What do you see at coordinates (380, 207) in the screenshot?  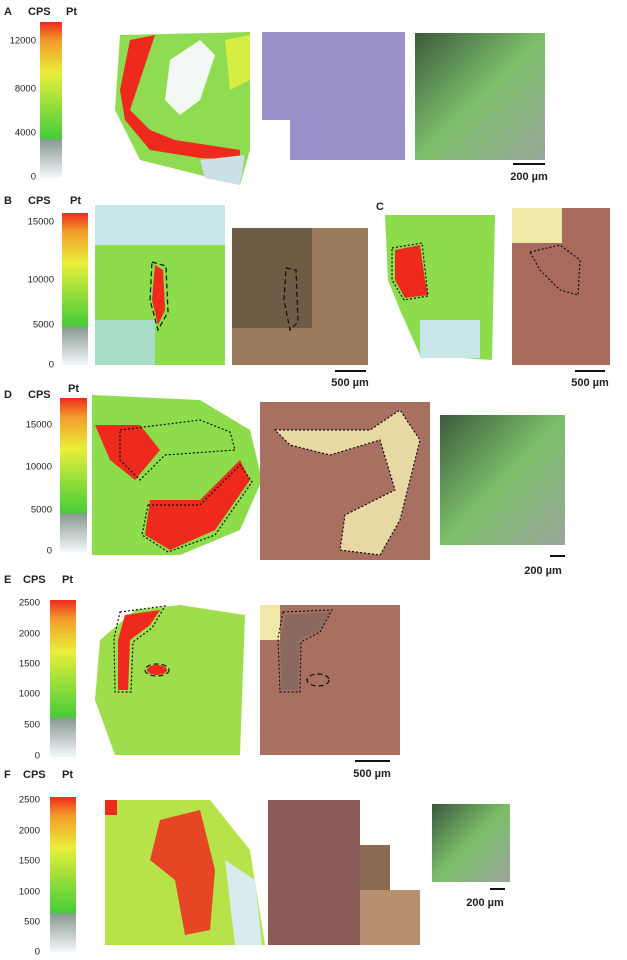 I see `panel-label: C` at bounding box center [380, 207].